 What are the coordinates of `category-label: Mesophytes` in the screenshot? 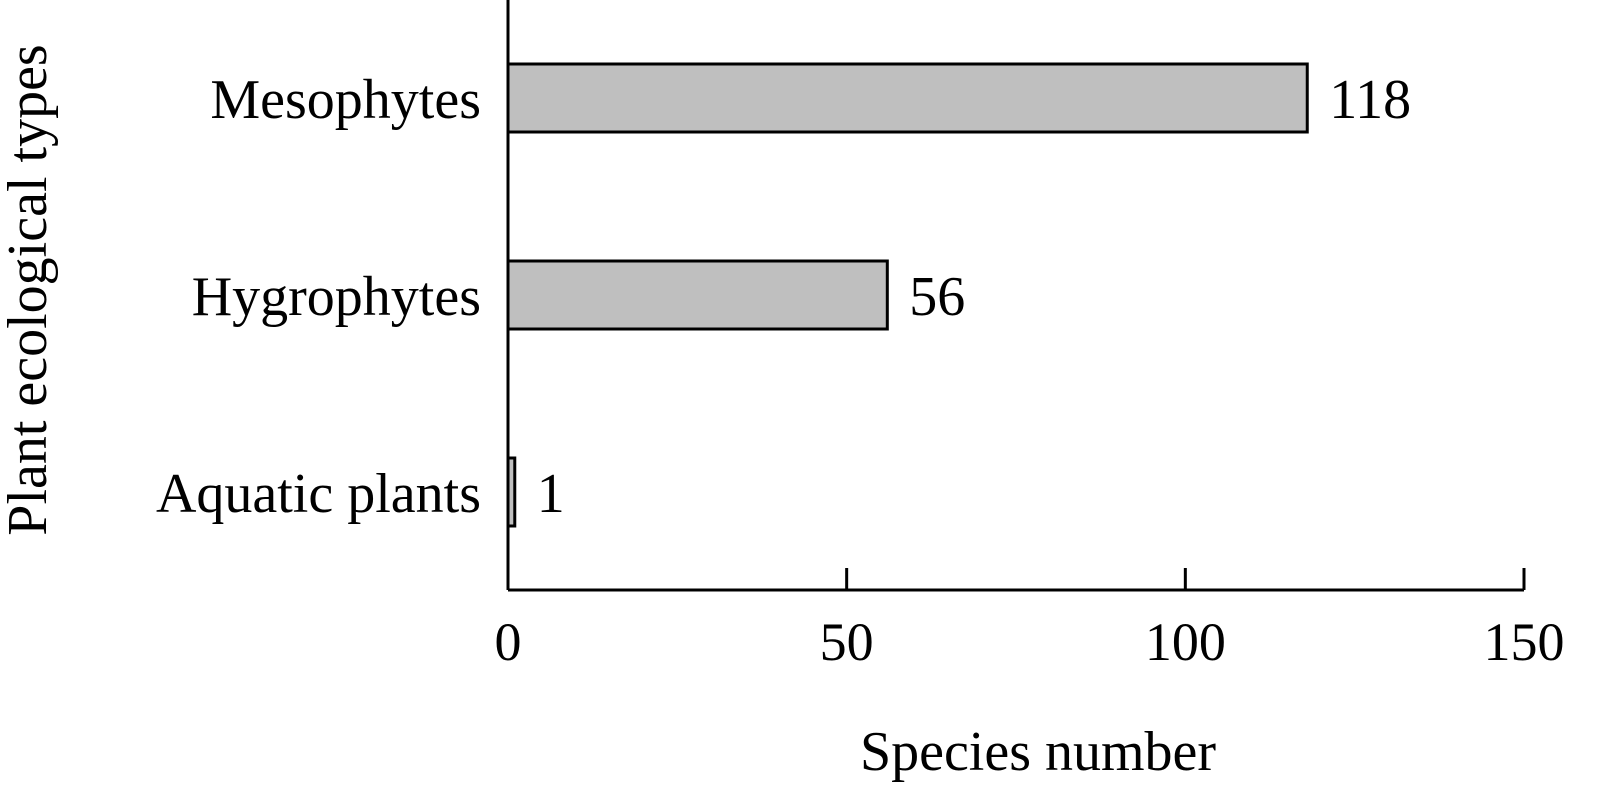 It's located at (345, 100).